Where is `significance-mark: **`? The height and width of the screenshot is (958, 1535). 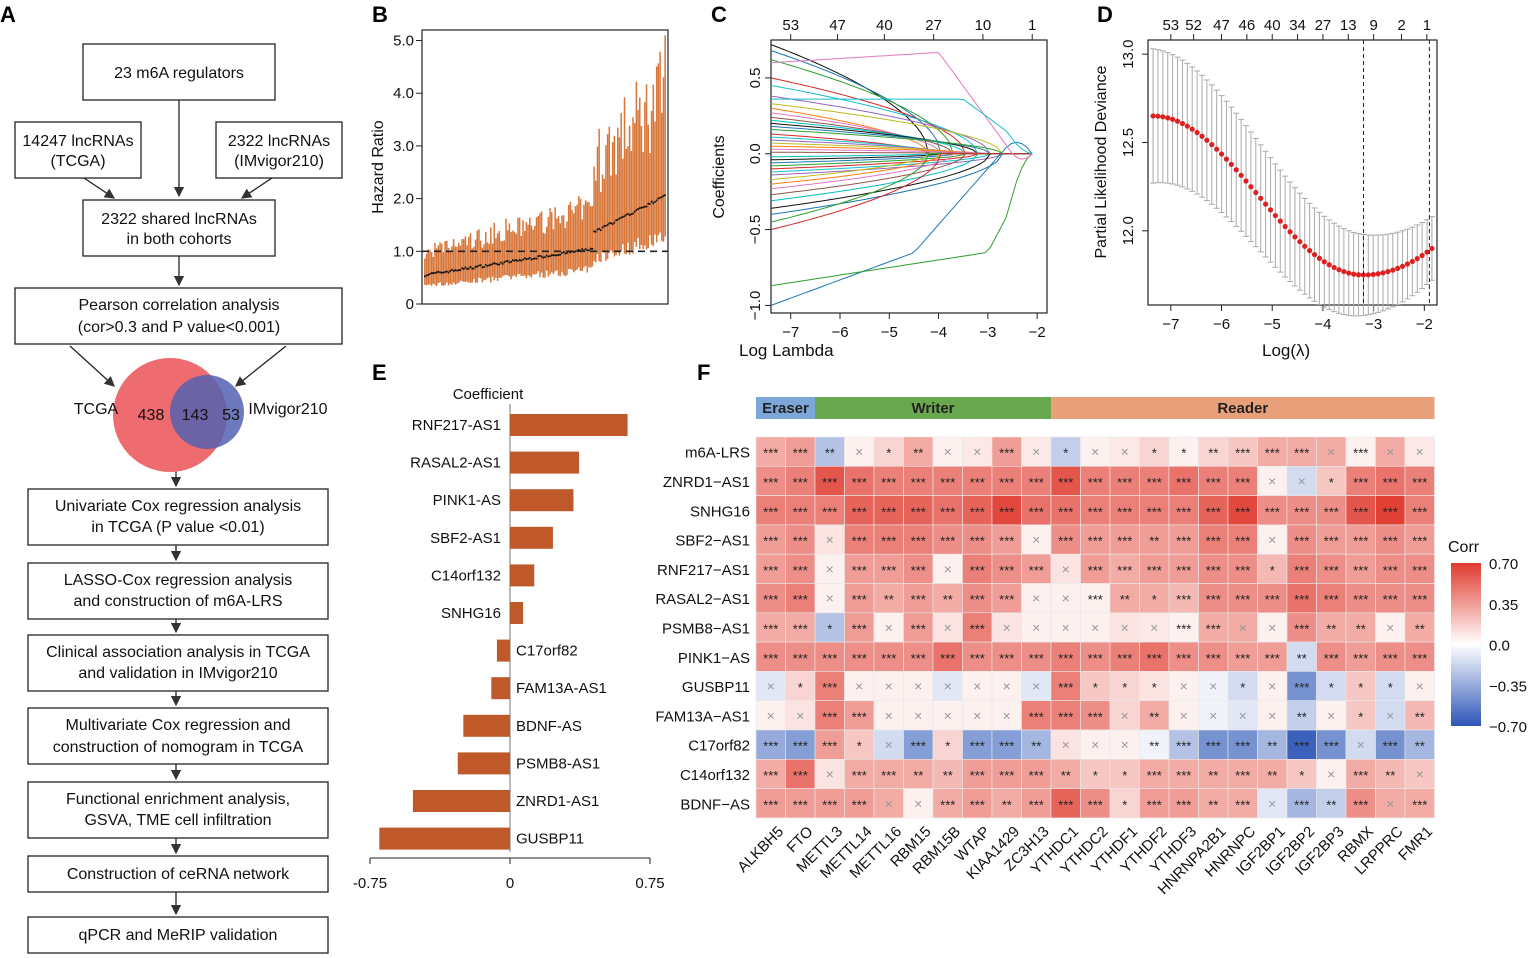 significance-mark: ** is located at coordinates (1272, 746).